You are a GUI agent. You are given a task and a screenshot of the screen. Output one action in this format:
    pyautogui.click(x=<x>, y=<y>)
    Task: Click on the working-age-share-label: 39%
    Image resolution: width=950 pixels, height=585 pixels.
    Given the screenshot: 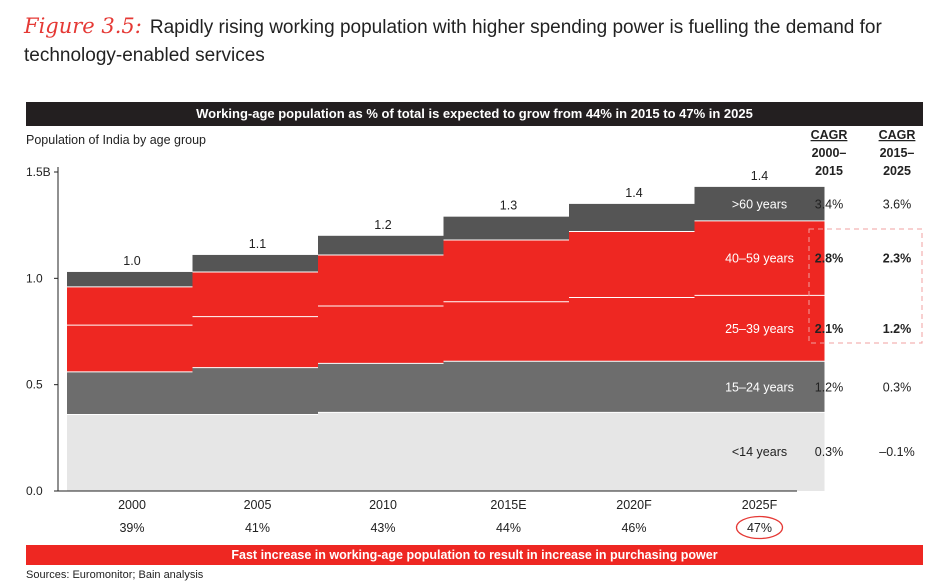 What is the action you would take?
    pyautogui.click(x=131, y=528)
    